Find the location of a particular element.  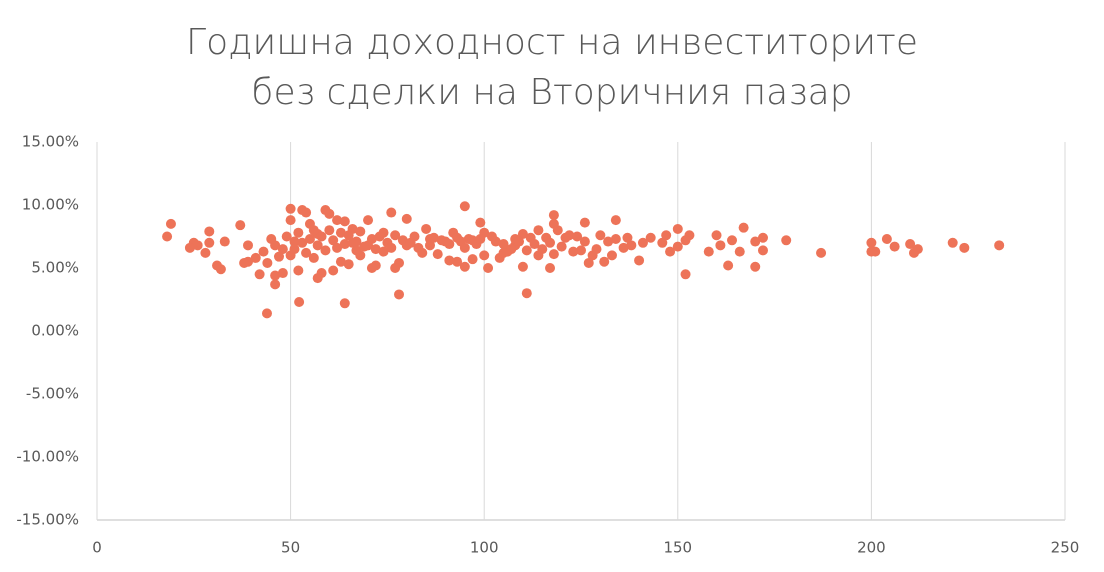

y-tick-label: 0.00% is located at coordinates (55, 331).